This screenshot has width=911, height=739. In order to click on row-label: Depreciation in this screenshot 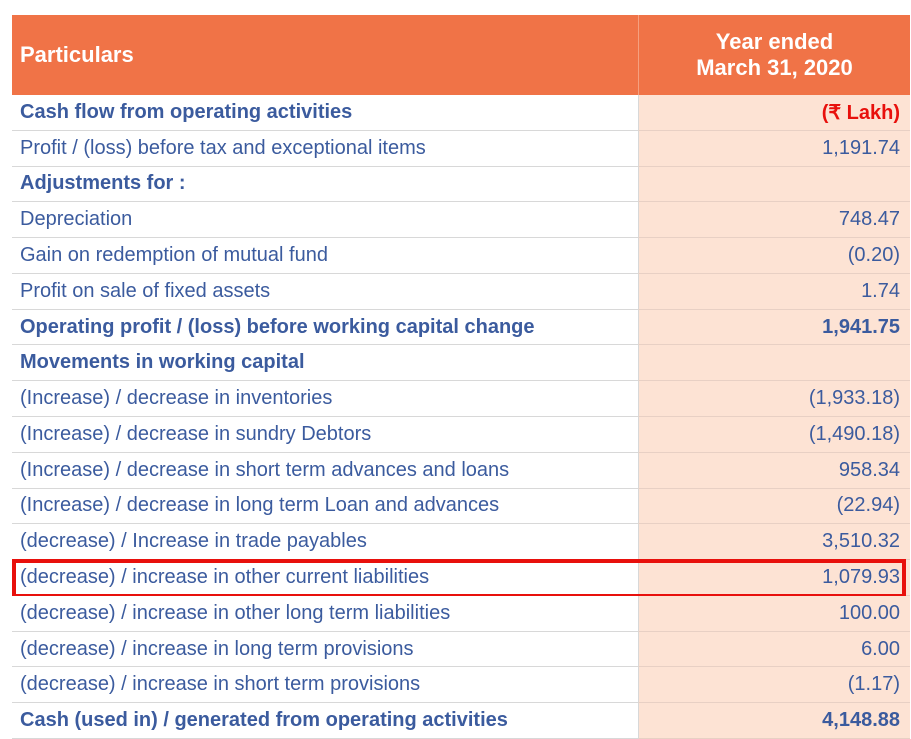, I will do `click(325, 220)`.